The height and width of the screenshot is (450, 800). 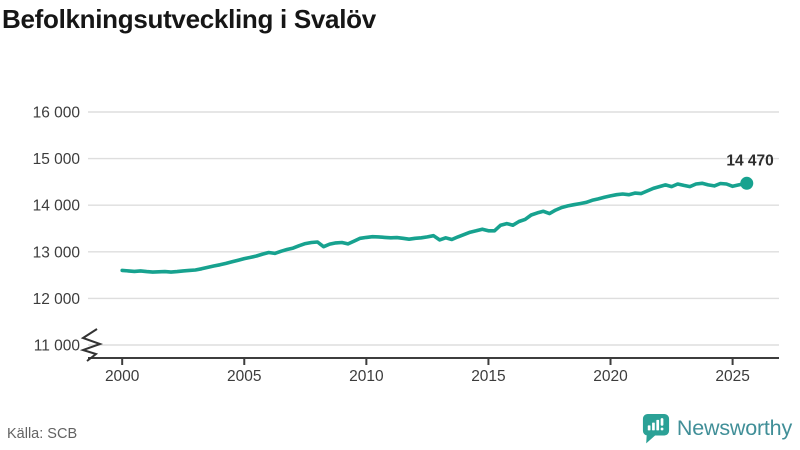 What do you see at coordinates (57, 252) in the screenshot?
I see `y-axis-tick-label: 13 000` at bounding box center [57, 252].